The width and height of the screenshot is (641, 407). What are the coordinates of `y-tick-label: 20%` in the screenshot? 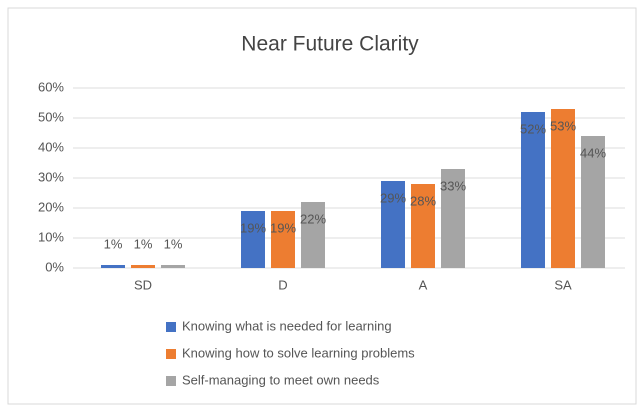 It's located at (51, 206).